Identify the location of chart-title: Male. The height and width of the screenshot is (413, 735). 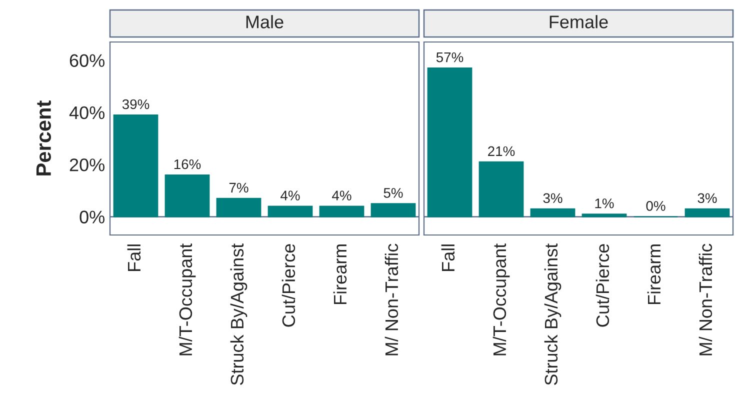
(265, 21).